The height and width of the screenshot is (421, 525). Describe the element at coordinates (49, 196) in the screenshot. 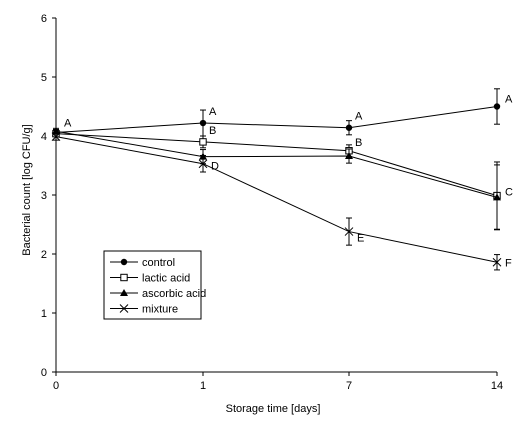

I see `y-axis: 0 1 2 3 4 5 6` at that location.